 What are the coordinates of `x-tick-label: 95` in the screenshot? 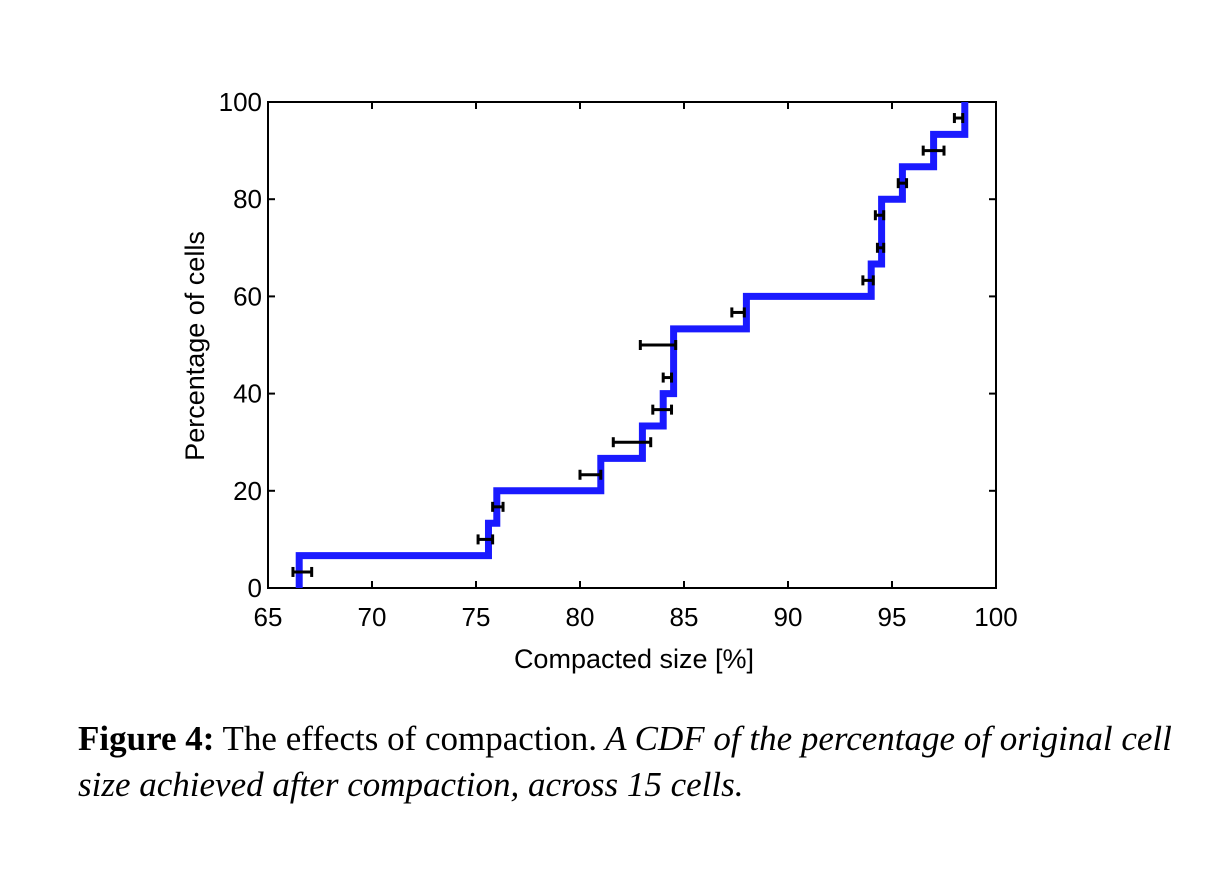 It's located at (892, 617).